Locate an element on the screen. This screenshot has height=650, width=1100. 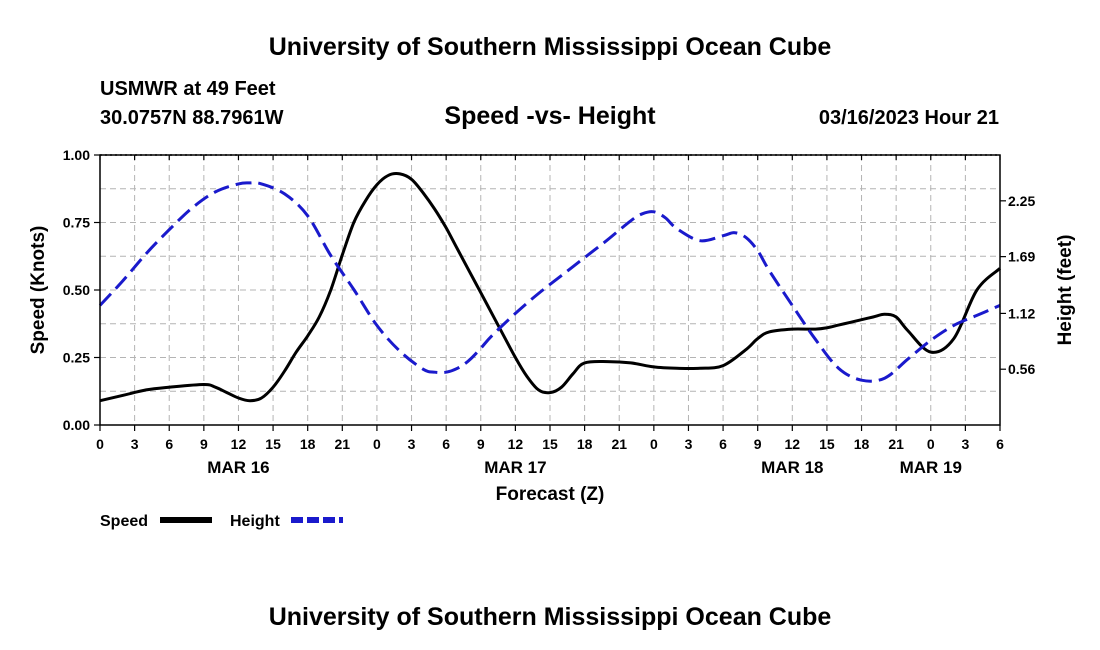
y2-tick-label: 1.12 is located at coordinates (1021, 313).